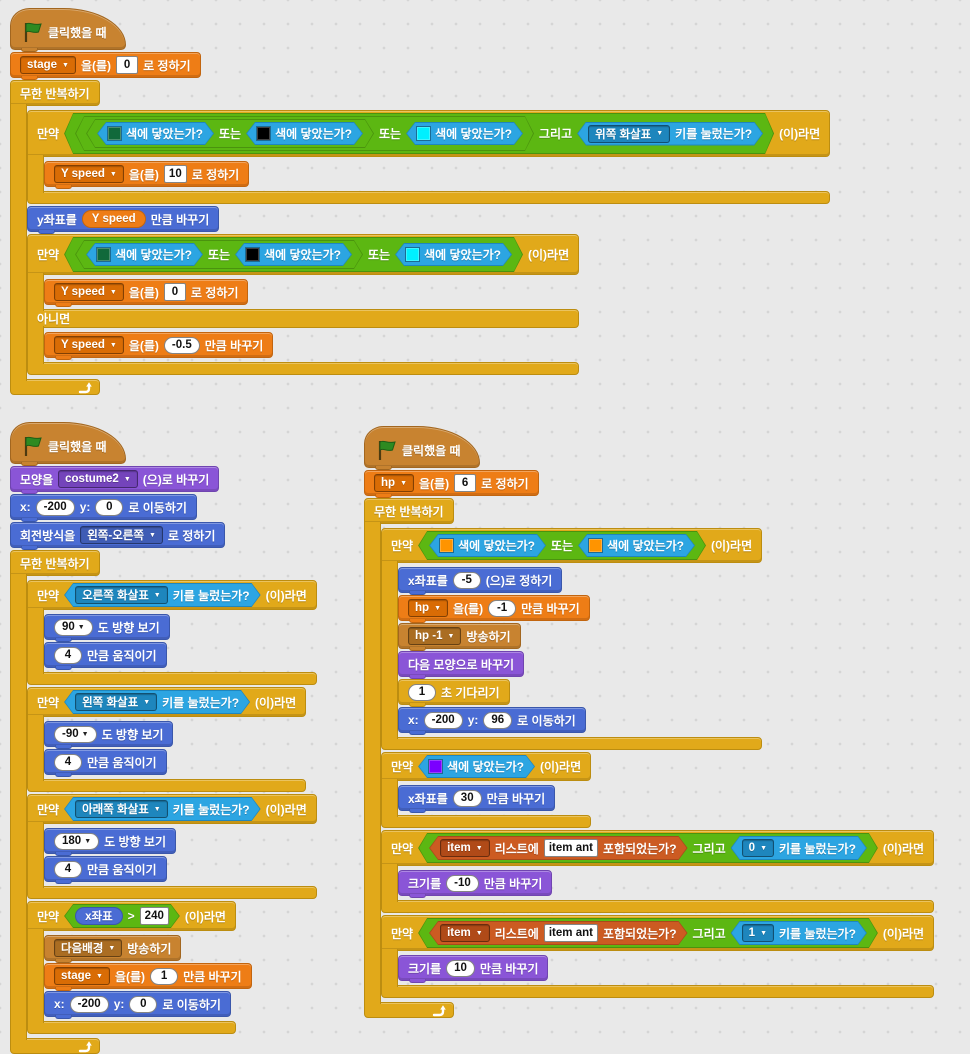 The image size is (970, 1054). What do you see at coordinates (758, 848) in the screenshot?
I see `key-dropdown: 0 ▼` at bounding box center [758, 848].